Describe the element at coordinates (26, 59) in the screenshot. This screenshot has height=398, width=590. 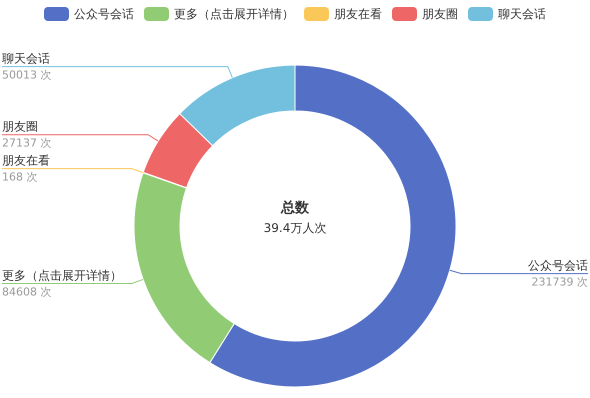
I see `slice-label: 聊天会话` at that location.